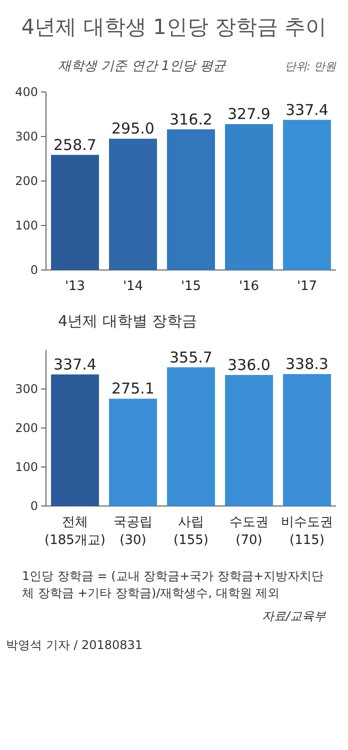 The height and width of the screenshot is (750, 348). Describe the element at coordinates (191, 357) in the screenshot. I see `data-label: 355.7` at that location.